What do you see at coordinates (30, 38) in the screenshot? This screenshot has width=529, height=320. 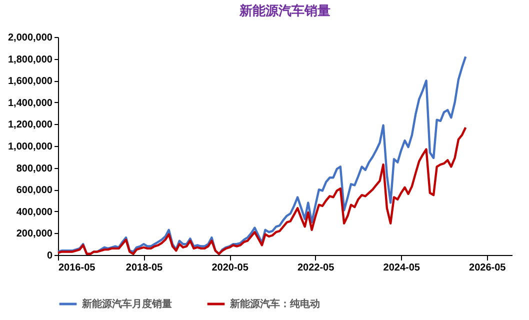 I see `y-tick-label: 2,000,000` at bounding box center [30, 38].